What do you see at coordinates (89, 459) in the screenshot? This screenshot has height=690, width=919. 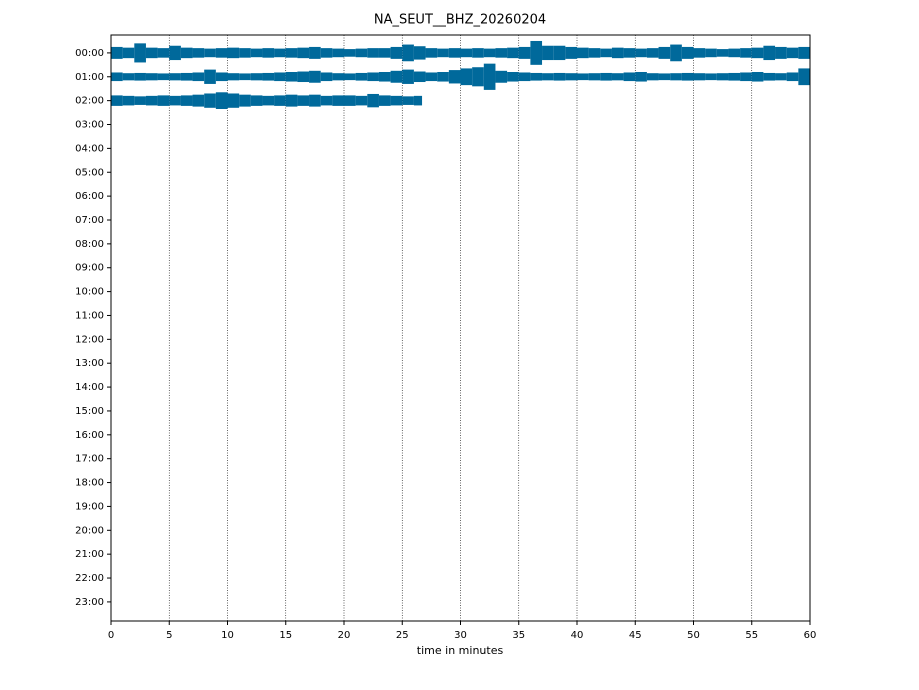 I see `y-tick-label: 17:00` at bounding box center [89, 459].